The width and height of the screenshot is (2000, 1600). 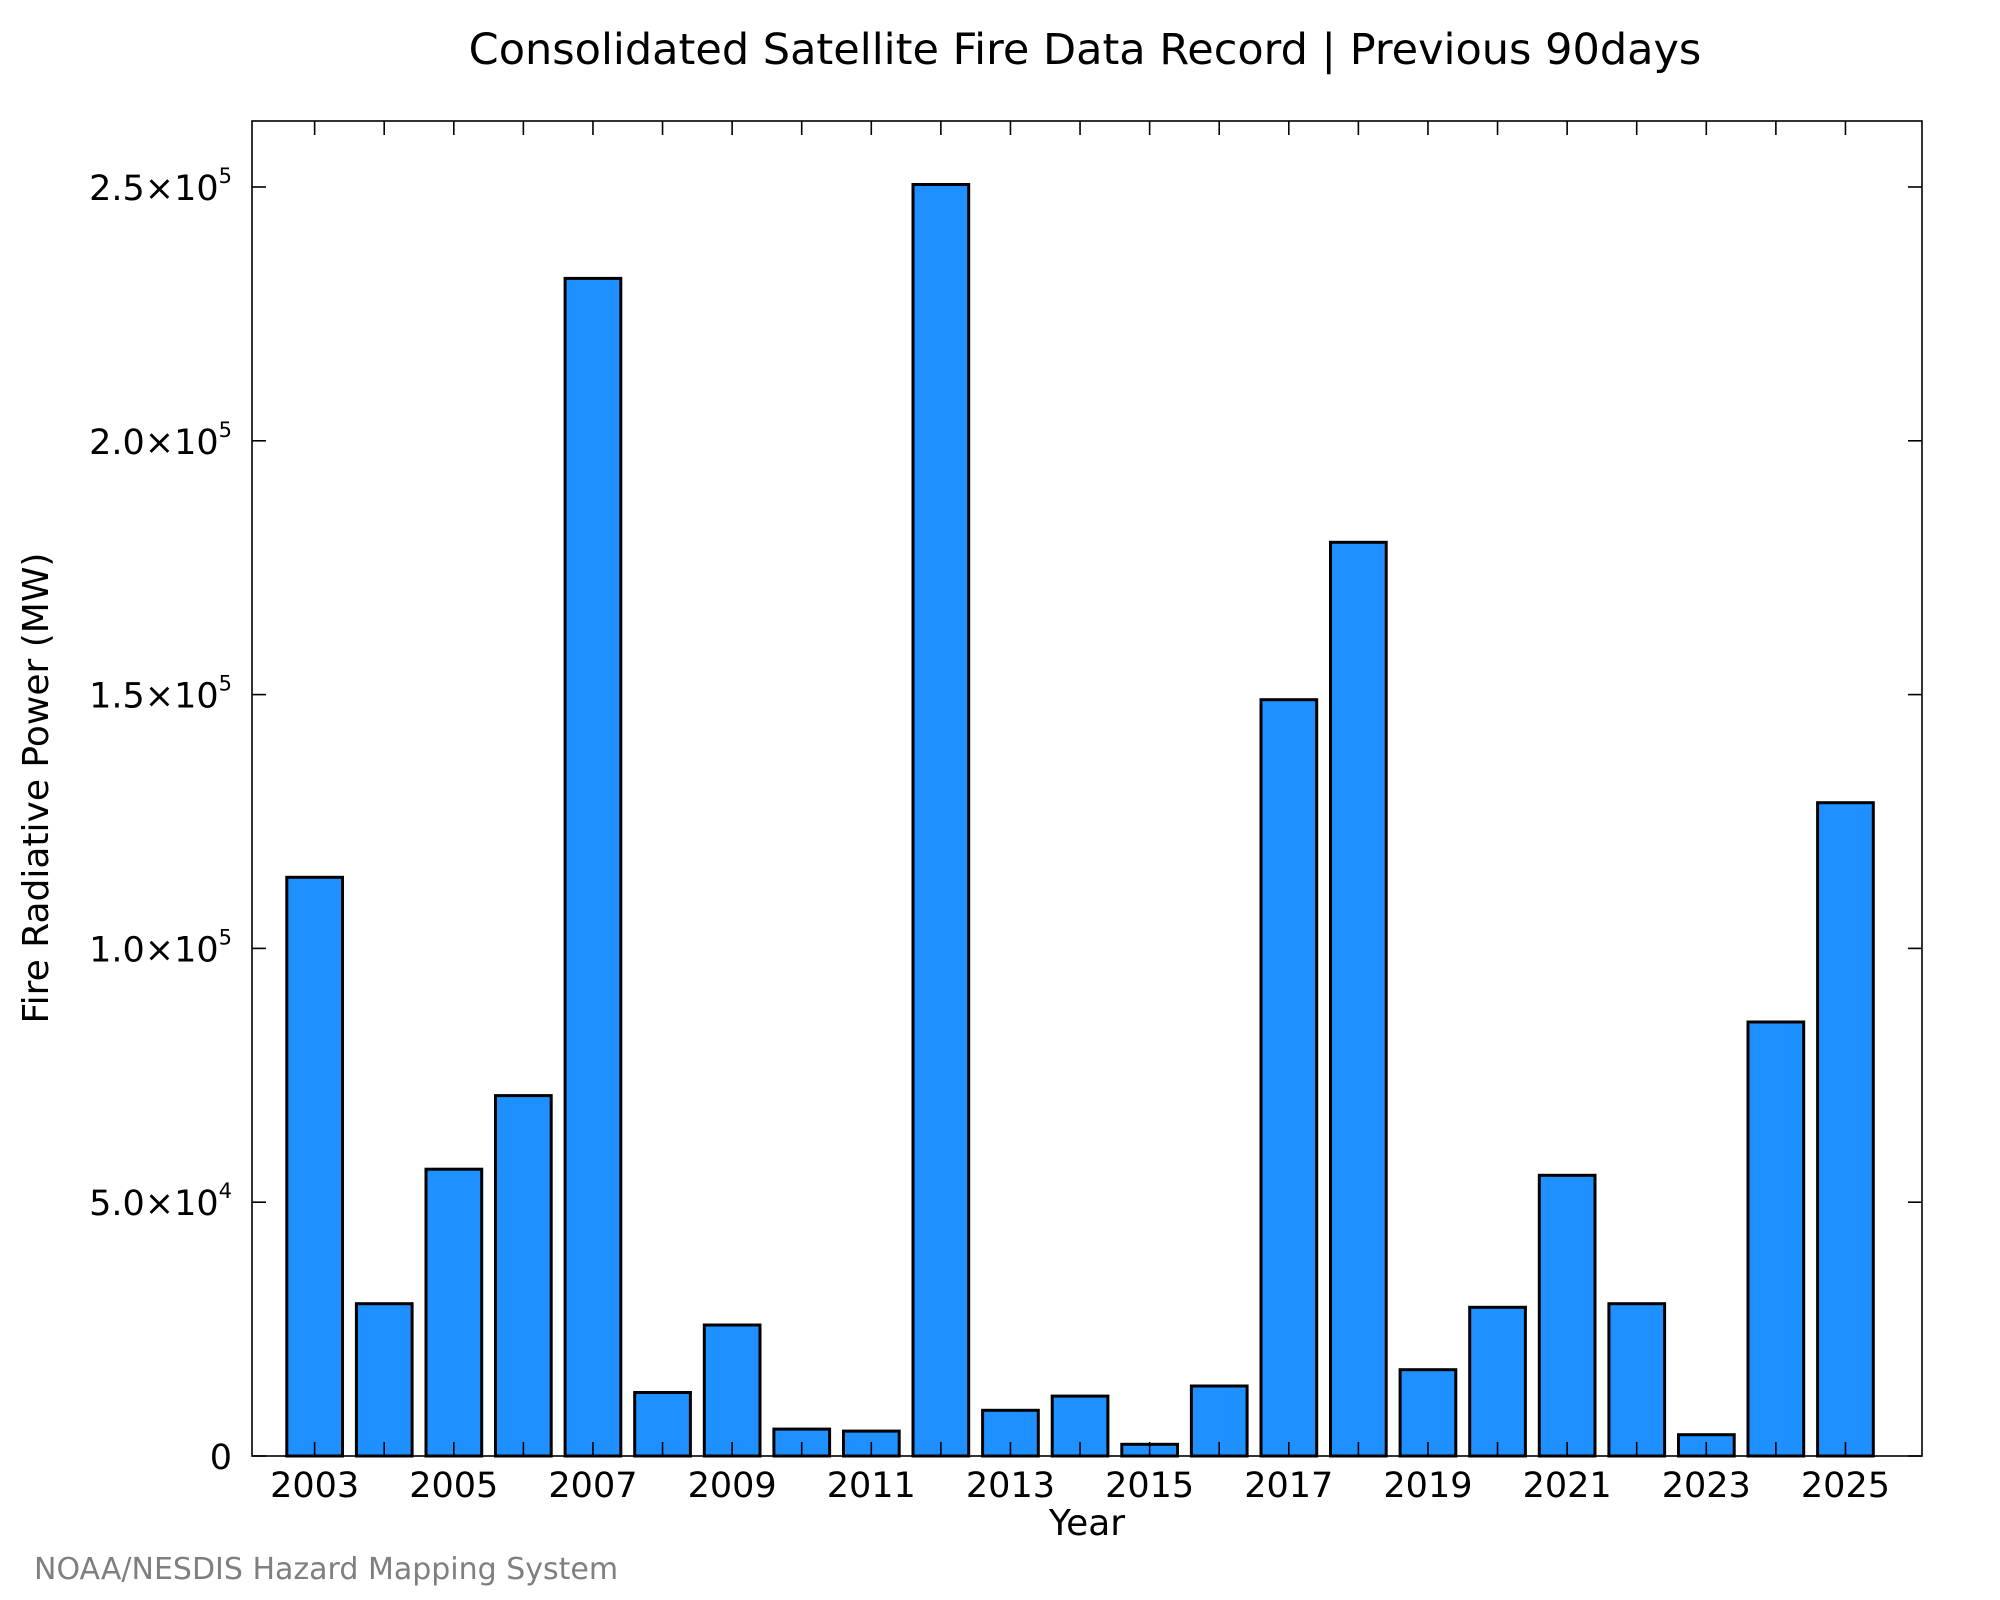 What do you see at coordinates (1776, 1239) in the screenshot?
I see `bar-2024` at bounding box center [1776, 1239].